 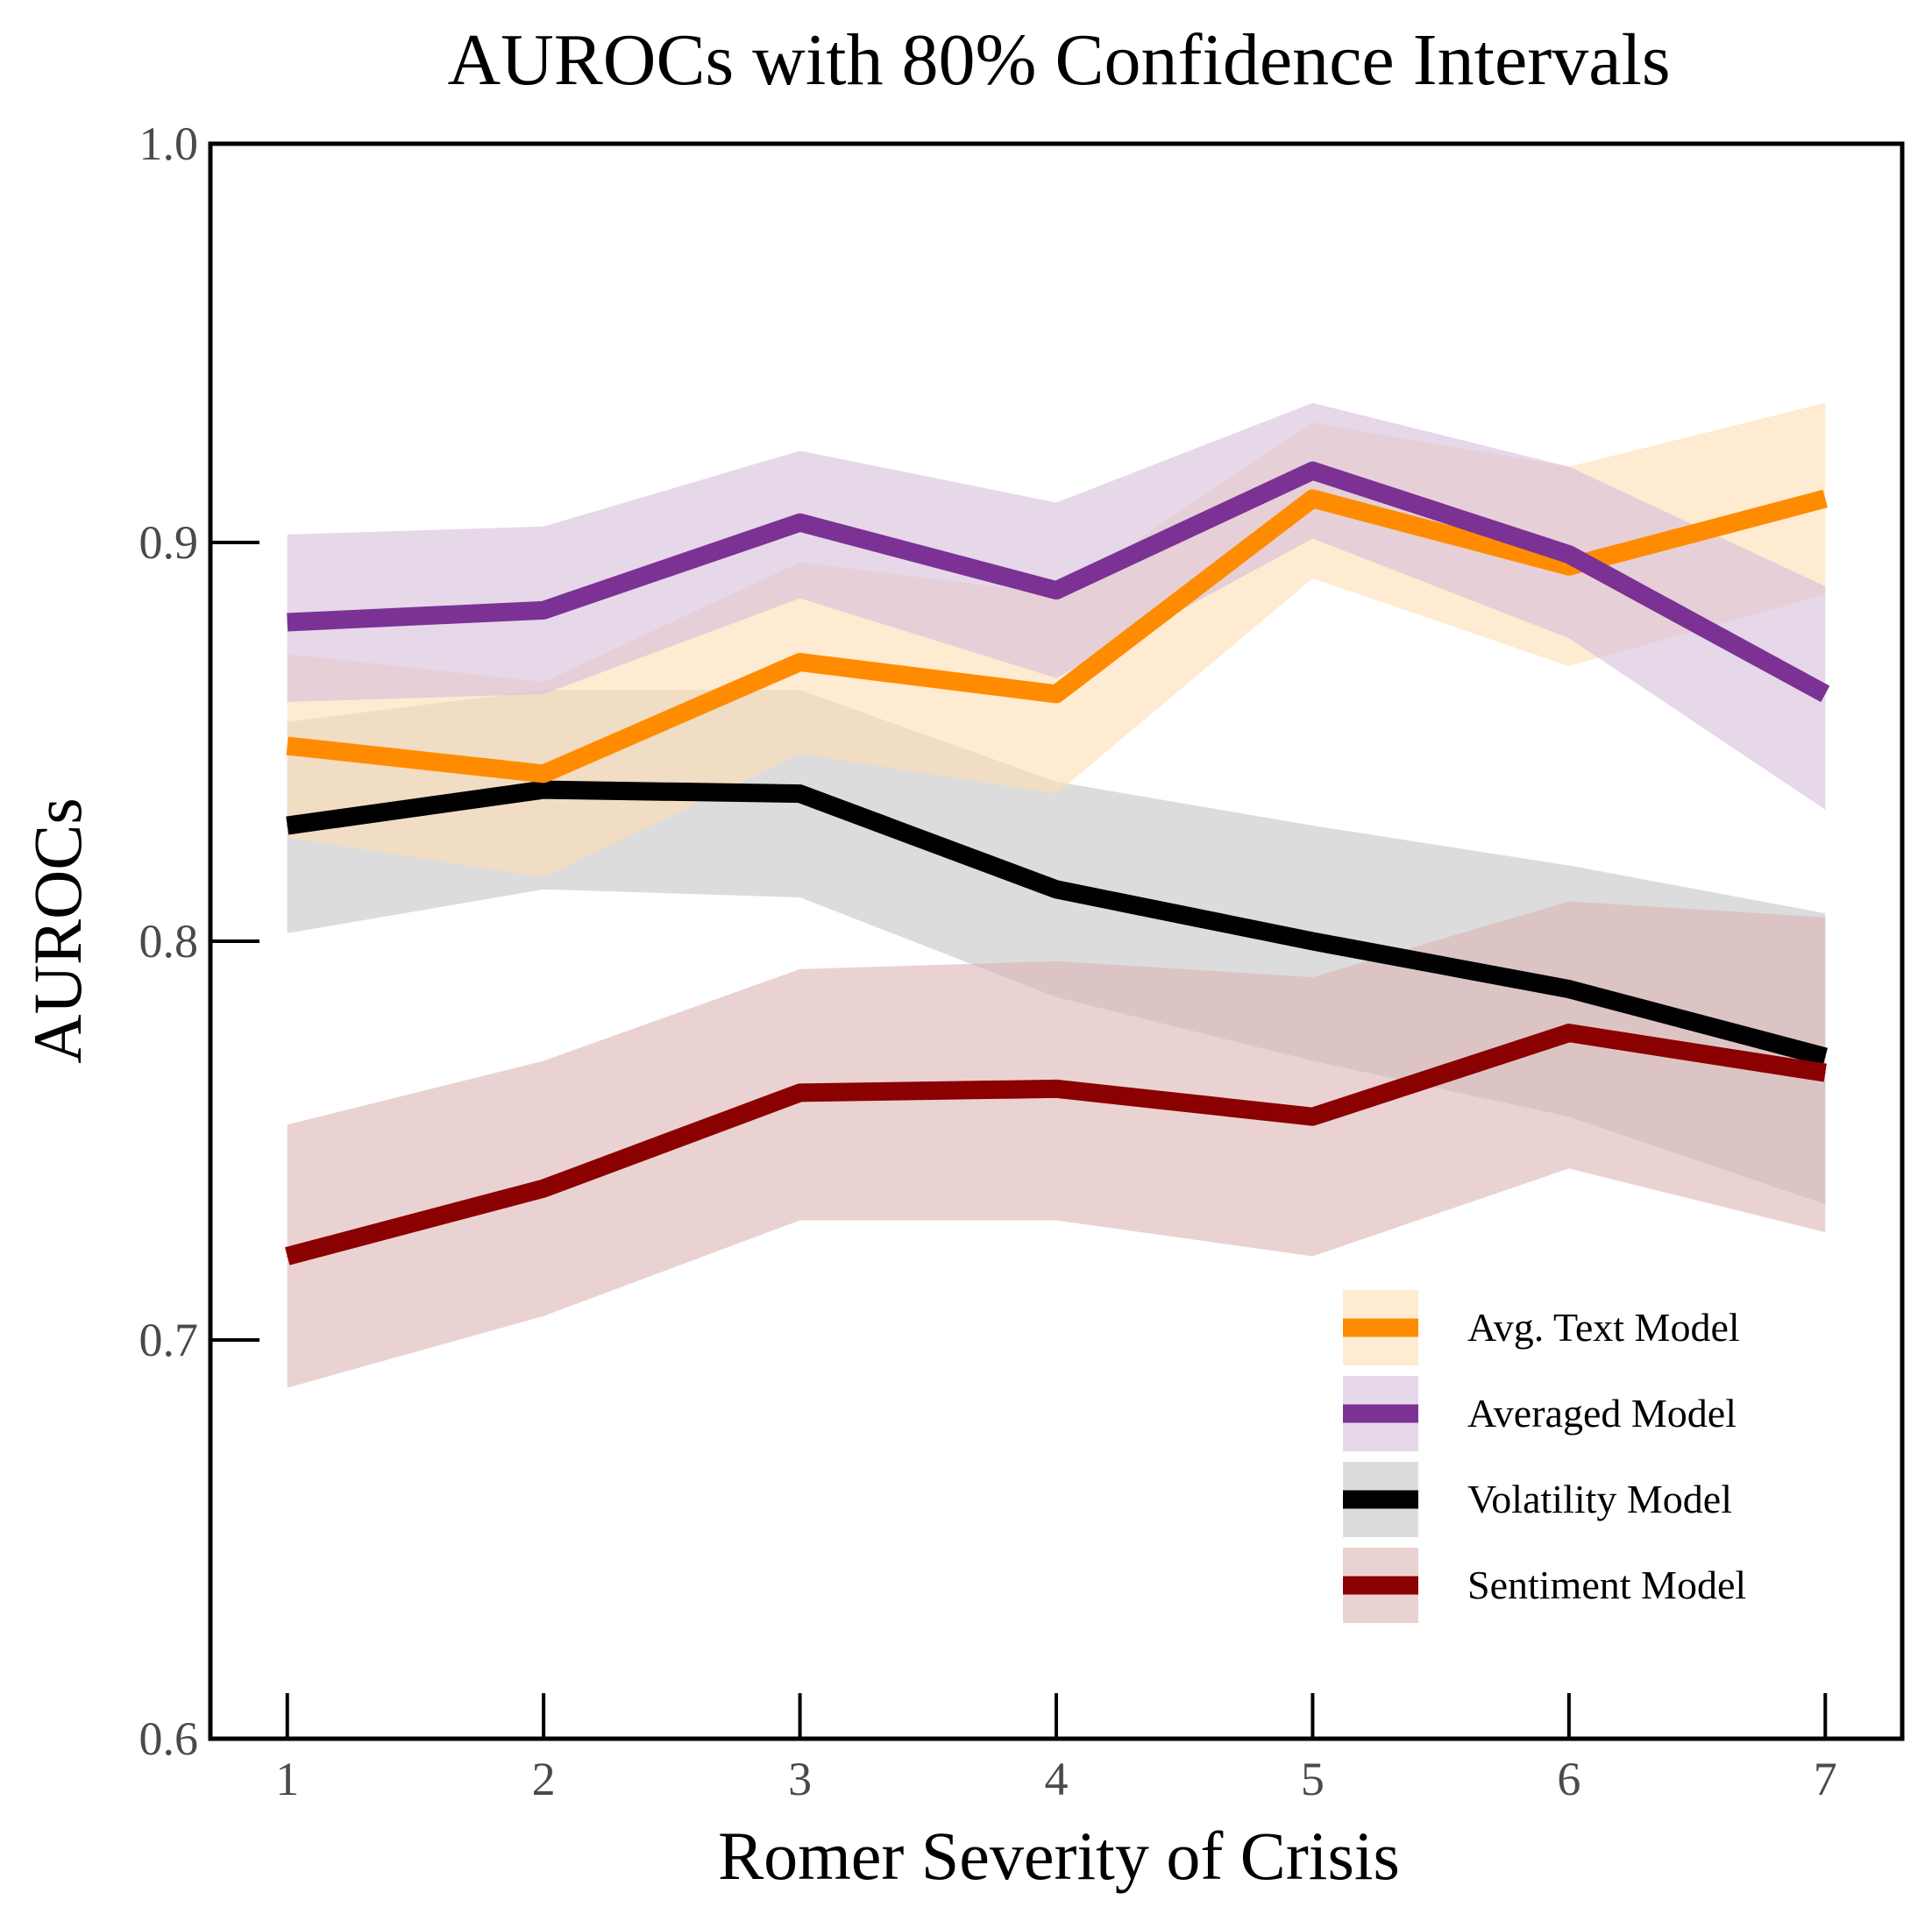 What do you see at coordinates (1056, 1749) in the screenshot?
I see `x-axis-ticks: 1 2 3 4 5 6 7` at bounding box center [1056, 1749].